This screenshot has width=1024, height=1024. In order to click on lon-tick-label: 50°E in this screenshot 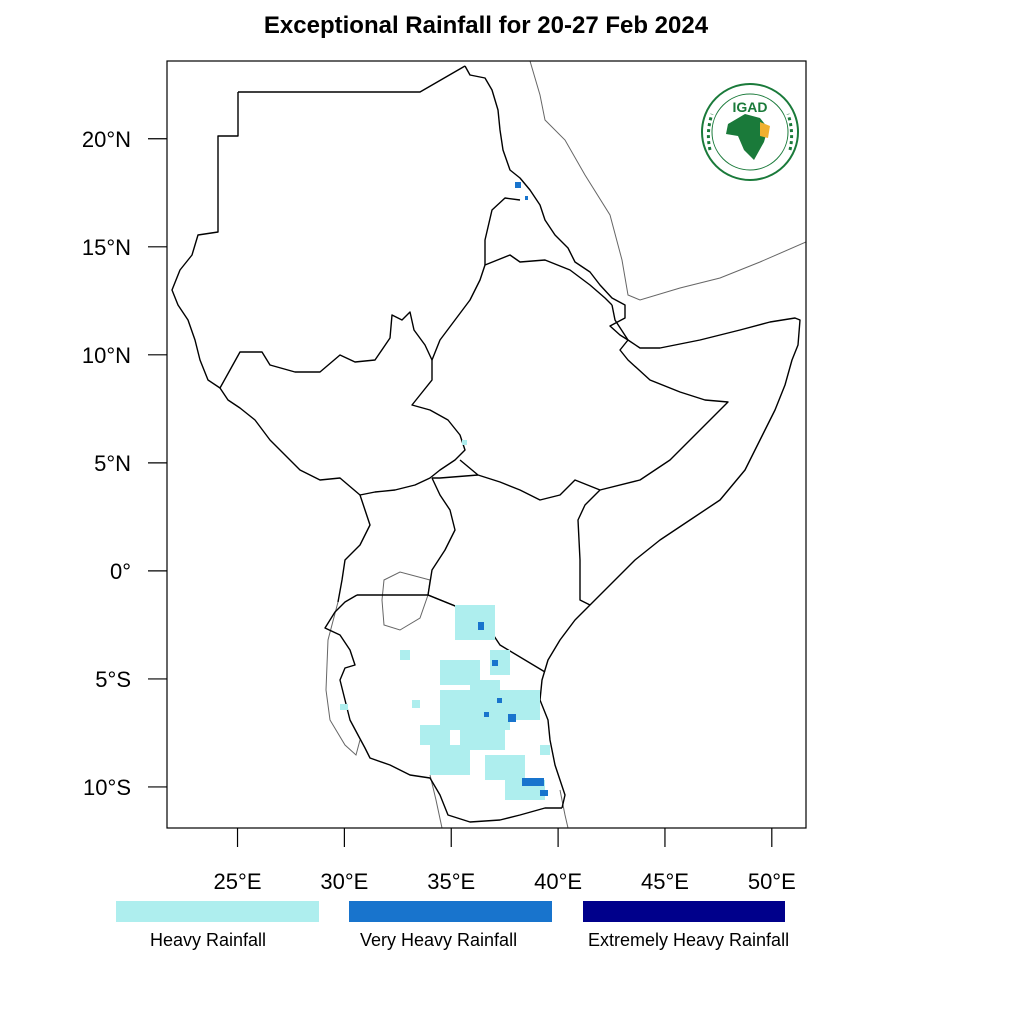, I will do `click(772, 881)`.